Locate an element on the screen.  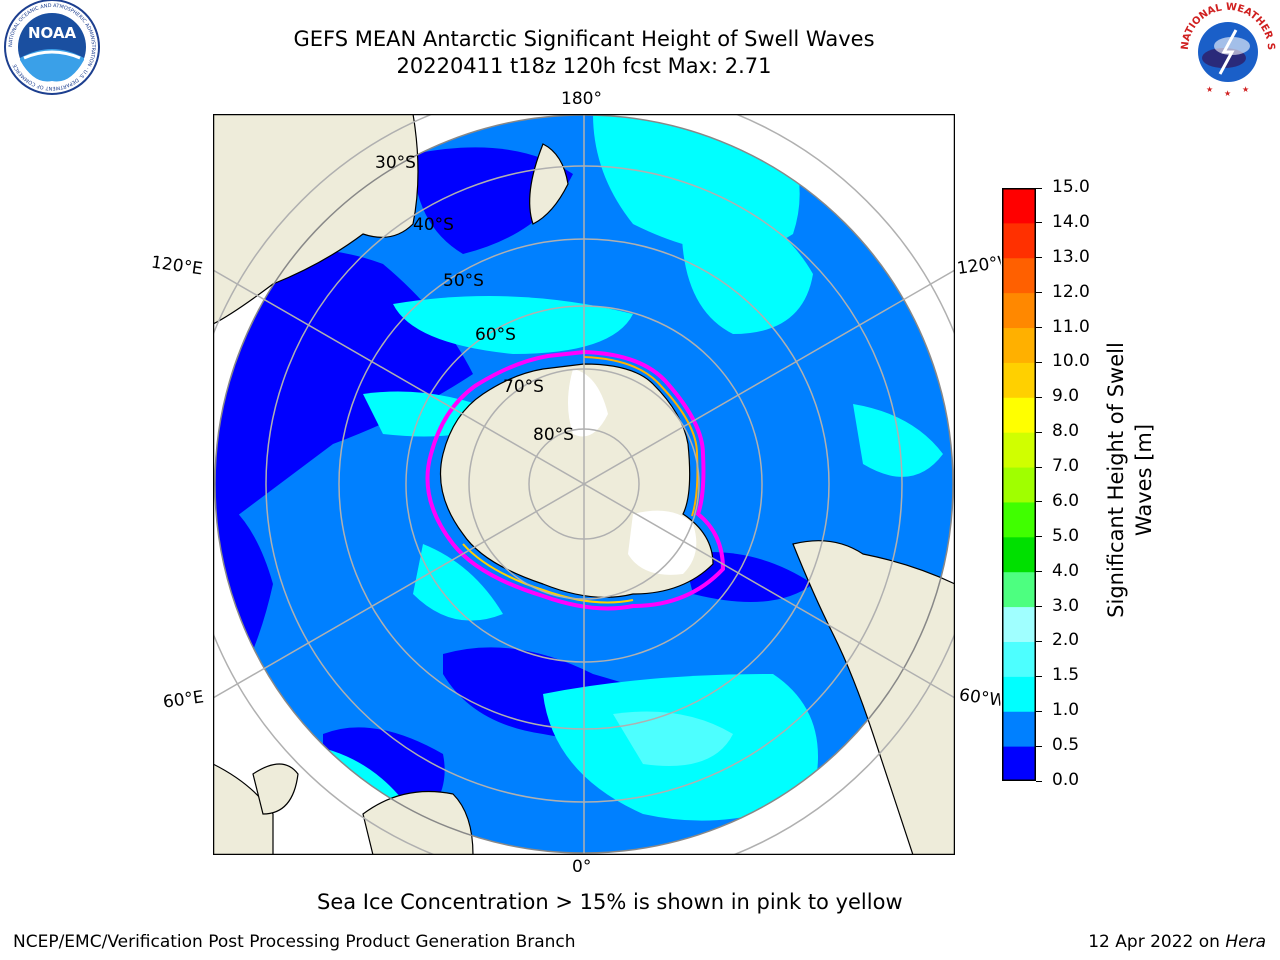
colorbar-tick-label: 11.0 is located at coordinates (1071, 326).